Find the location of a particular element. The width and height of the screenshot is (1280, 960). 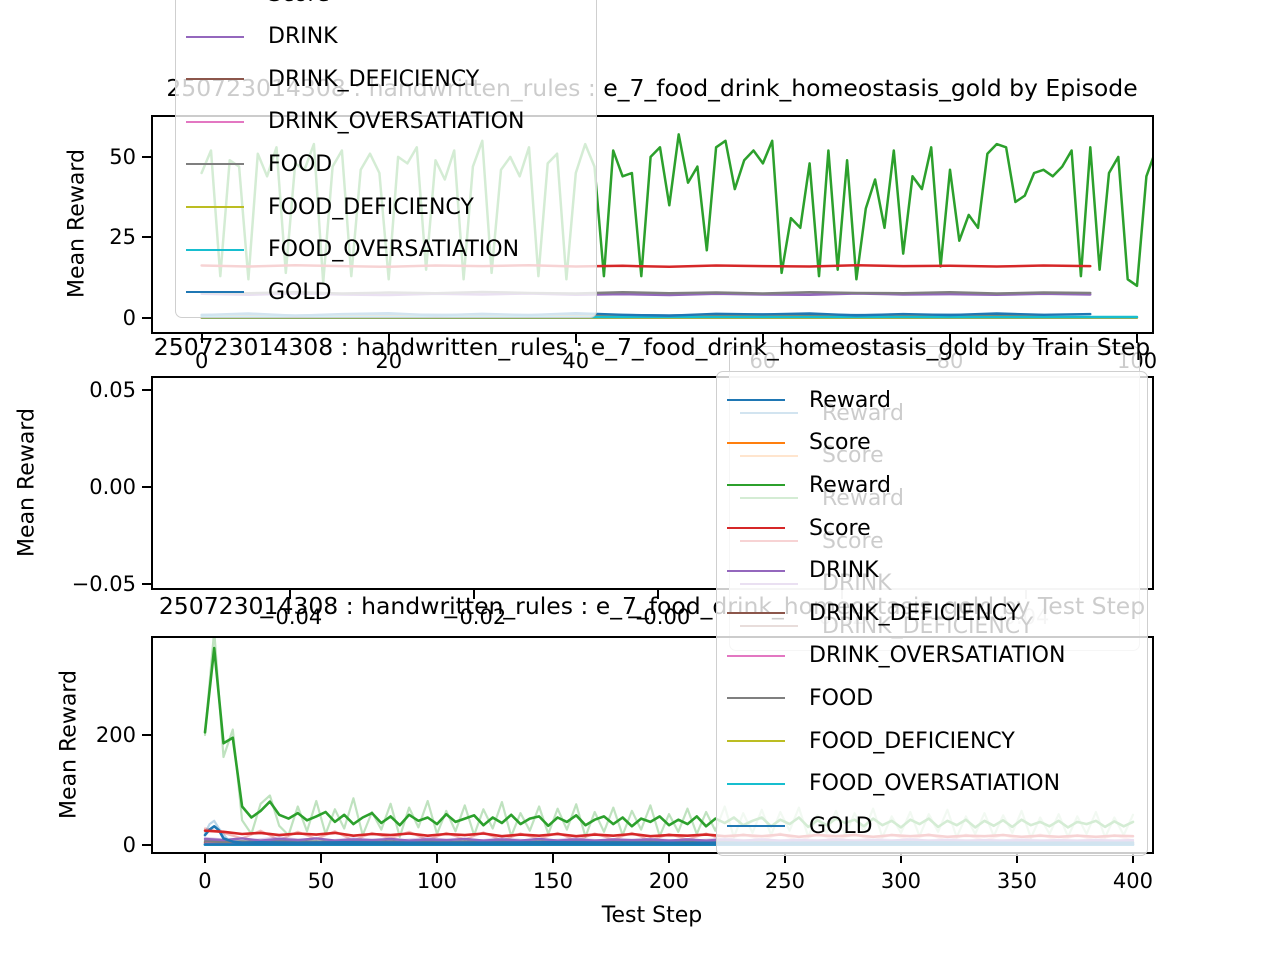

x-tick-label: −0.02 is located at coordinates (474, 617).